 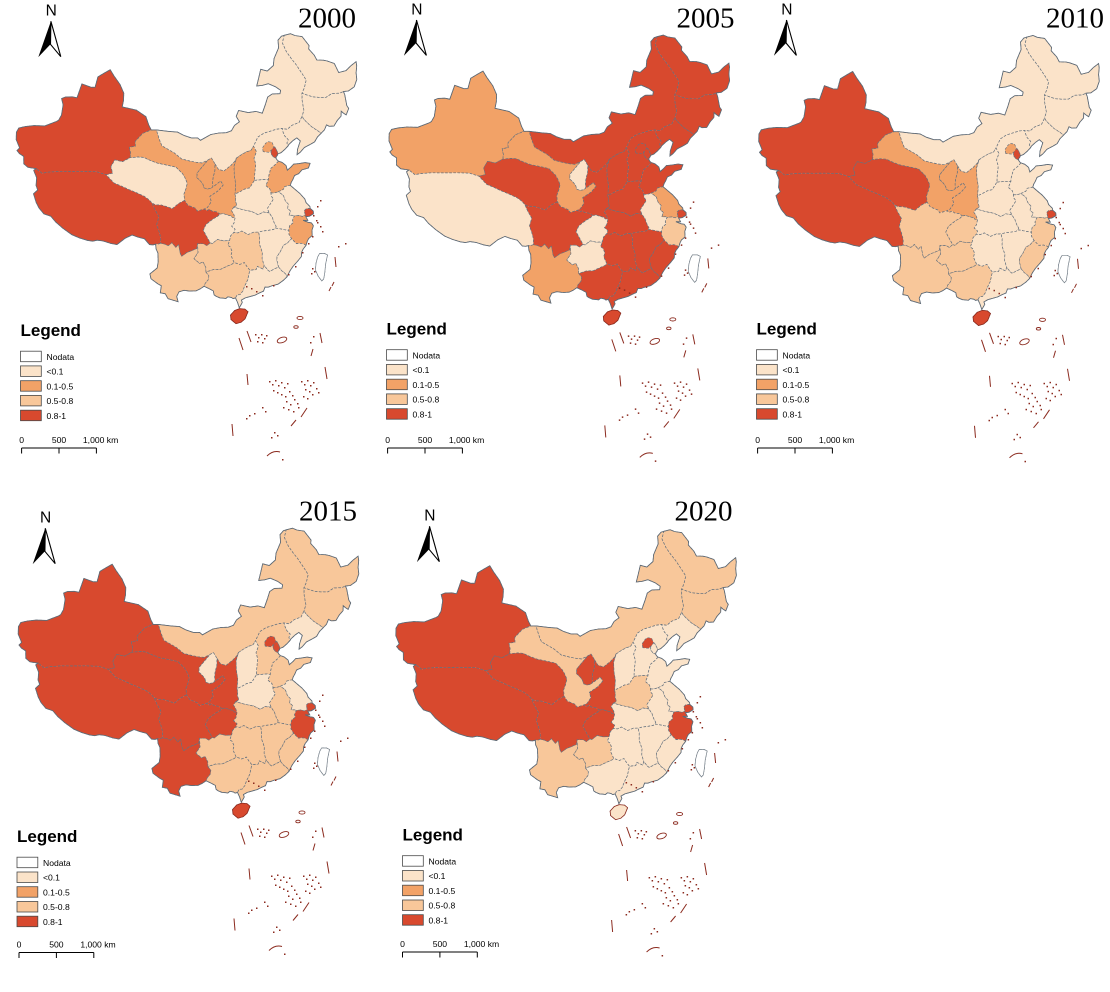 What do you see at coordinates (1075, 19) in the screenshot?
I see `svg-text: 2010` at bounding box center [1075, 19].